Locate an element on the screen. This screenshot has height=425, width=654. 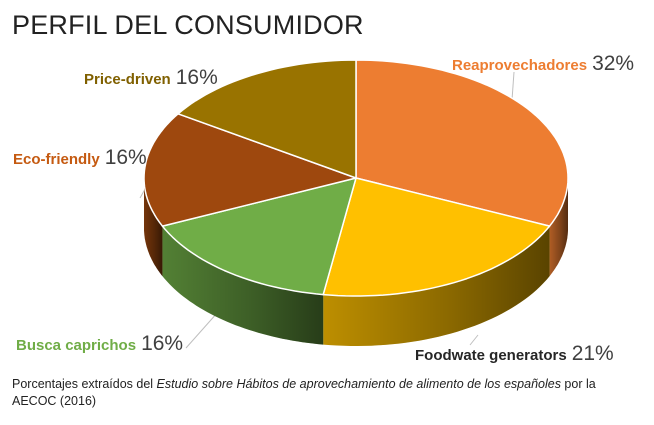
label-value-foodwate-generators: 21% is located at coordinates (592, 353).